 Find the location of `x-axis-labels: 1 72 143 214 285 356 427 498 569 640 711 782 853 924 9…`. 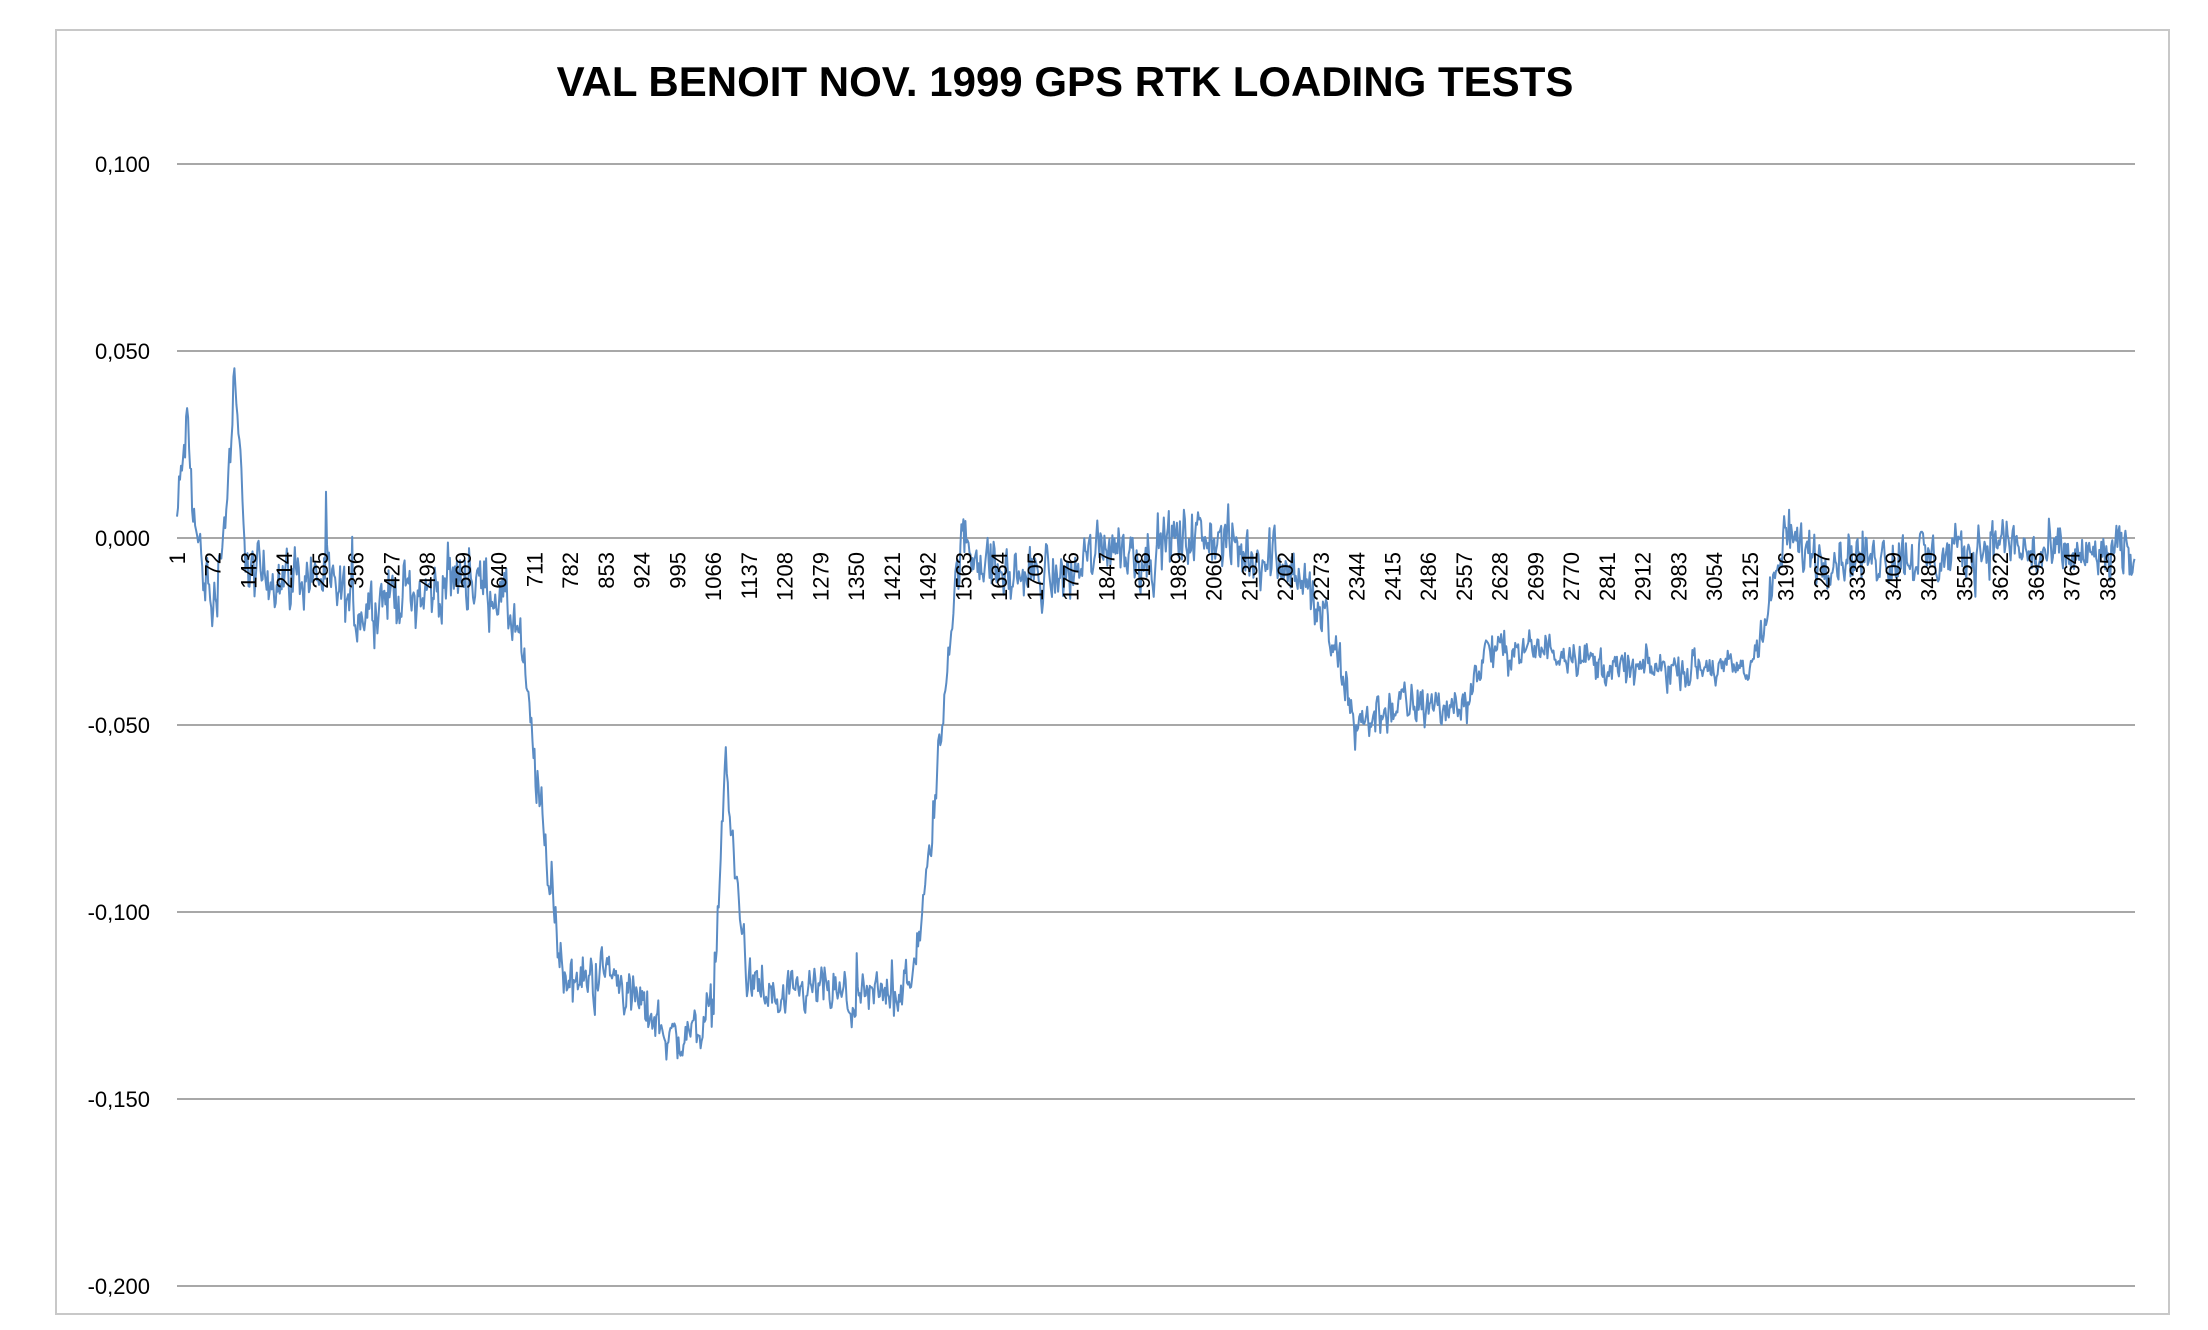

x-axis-labels: 1 72 143 214 285 356 427 498 569 640 711 782 853 924 9… is located at coordinates (1142, 576).